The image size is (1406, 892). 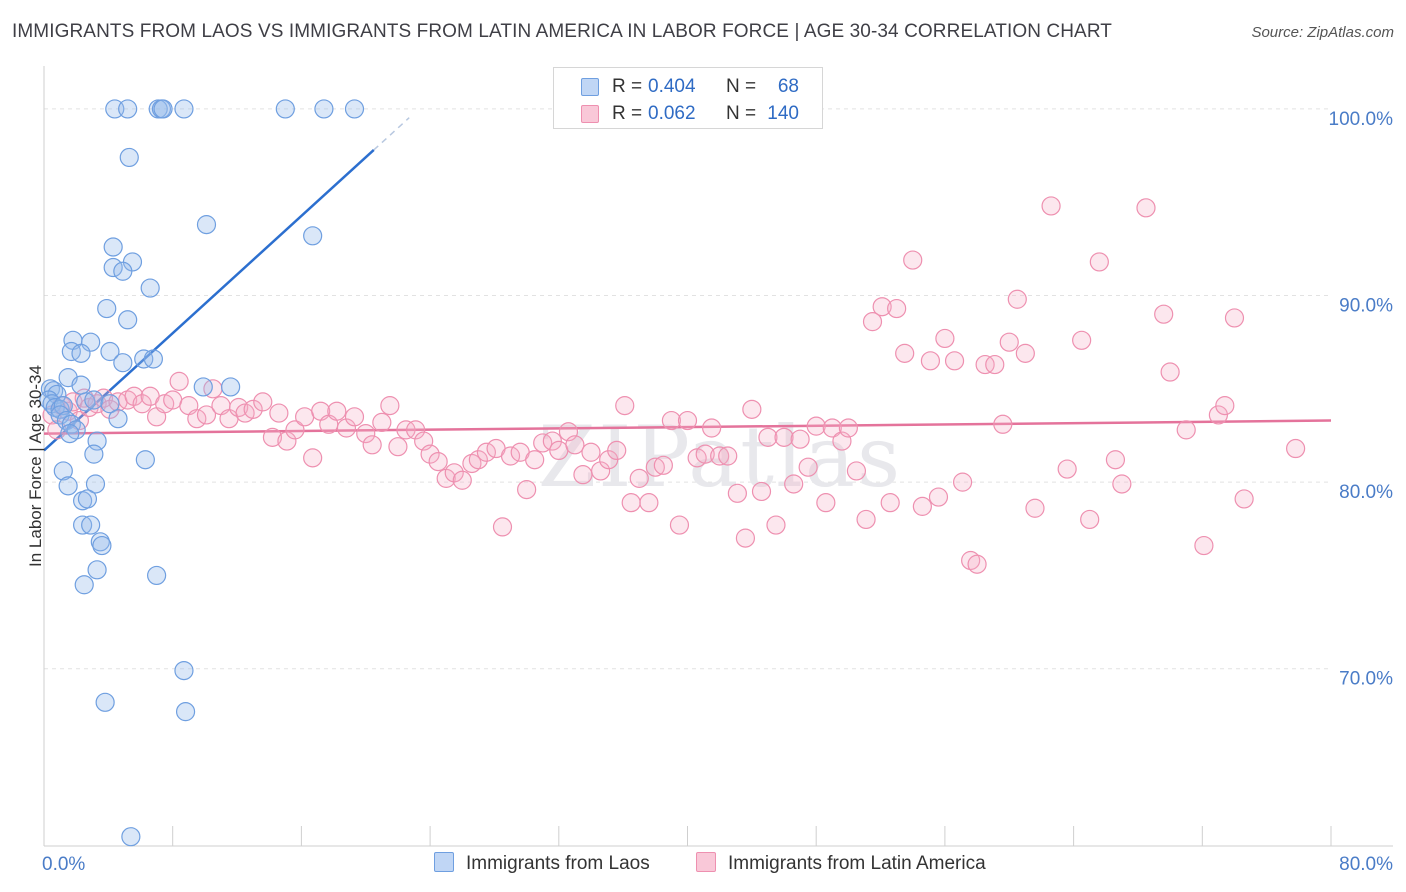 I want to click on y-tick-label: 70.0%, so click(x=1366, y=679).